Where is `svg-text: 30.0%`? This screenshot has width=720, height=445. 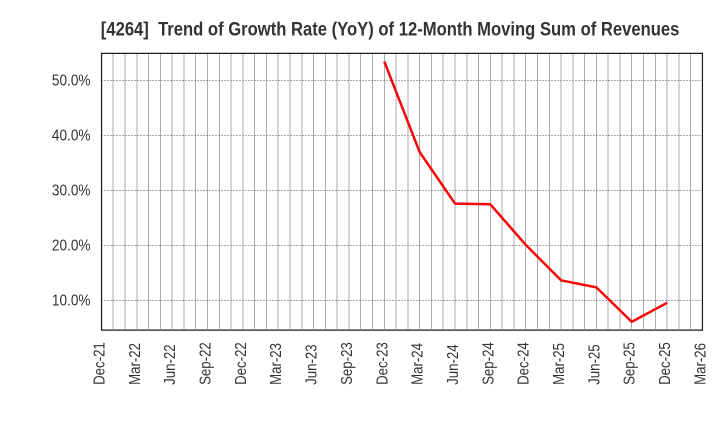 svg-text: 30.0% is located at coordinates (71, 190).